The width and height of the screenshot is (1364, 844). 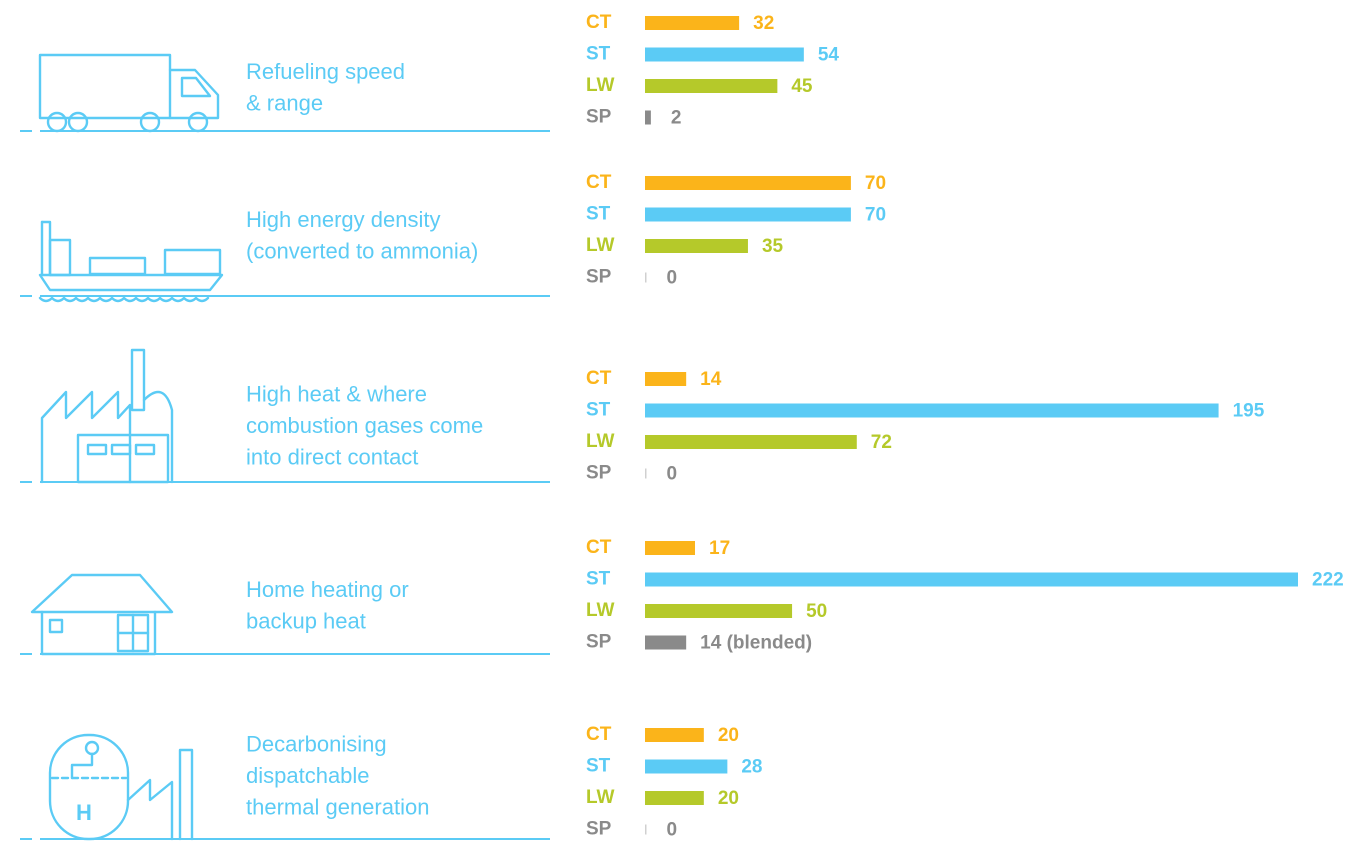 What do you see at coordinates (131, 261) in the screenshot?
I see `ship-icon` at bounding box center [131, 261].